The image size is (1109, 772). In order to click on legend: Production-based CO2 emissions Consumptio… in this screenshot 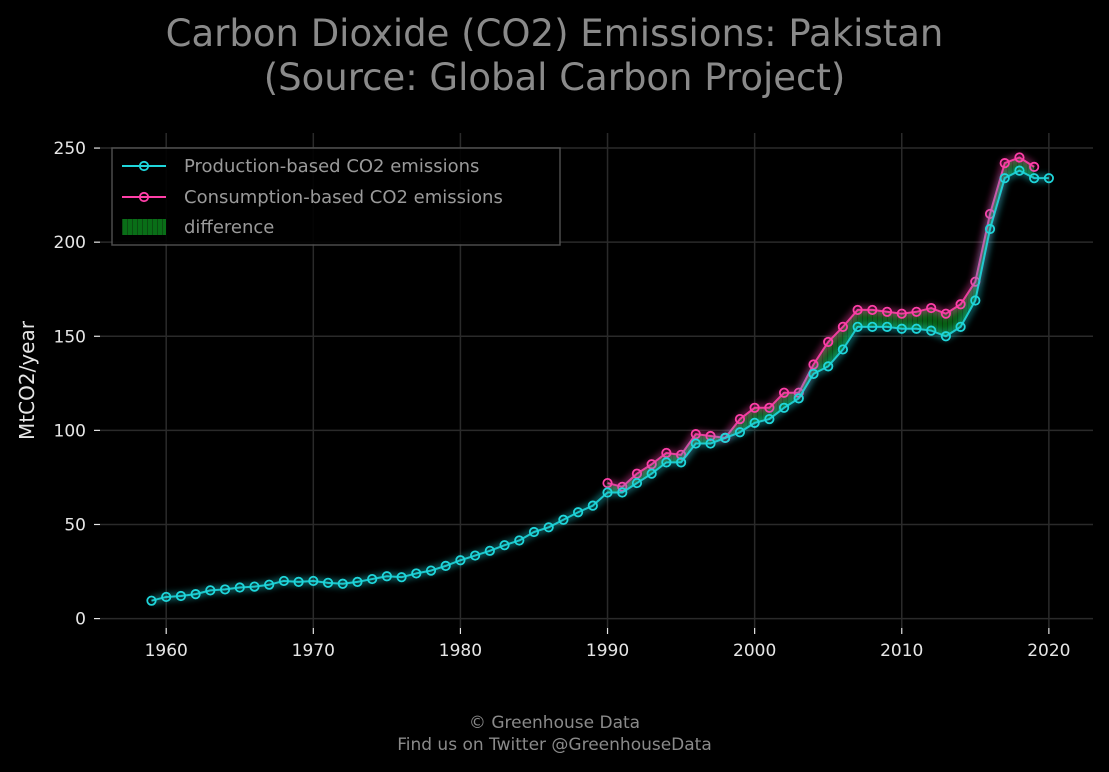, I will do `click(336, 196)`.